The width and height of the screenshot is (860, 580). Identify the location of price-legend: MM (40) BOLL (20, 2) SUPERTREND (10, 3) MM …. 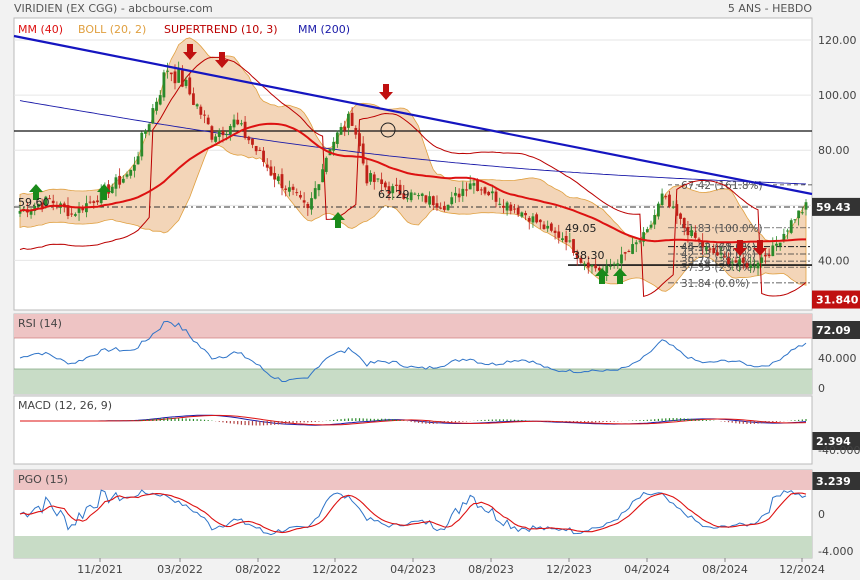
(184, 29).